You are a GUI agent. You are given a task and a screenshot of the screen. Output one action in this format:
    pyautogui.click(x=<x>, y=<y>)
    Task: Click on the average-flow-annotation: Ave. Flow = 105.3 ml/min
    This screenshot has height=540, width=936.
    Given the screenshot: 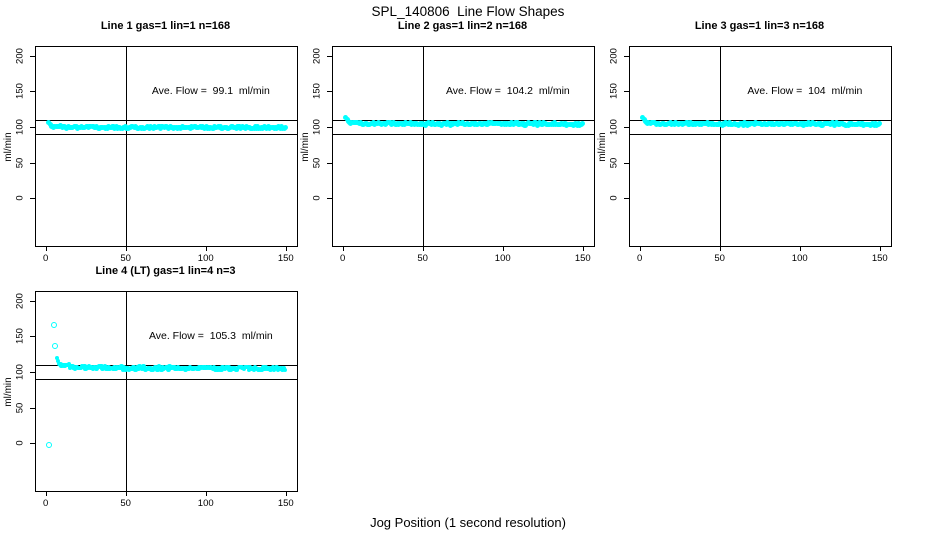 What is the action you would take?
    pyautogui.click(x=210, y=335)
    